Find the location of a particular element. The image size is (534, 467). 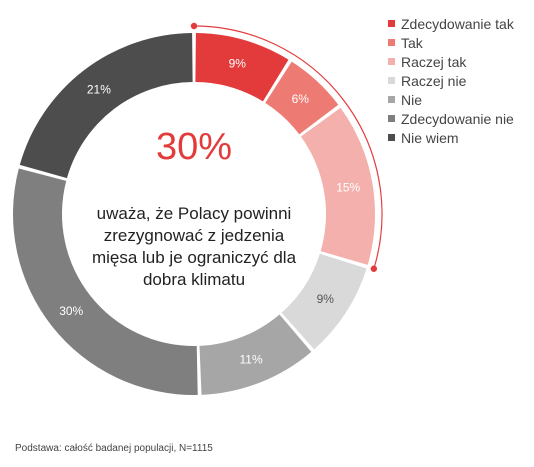

legend-label: Nie wiem is located at coordinates (430, 137).